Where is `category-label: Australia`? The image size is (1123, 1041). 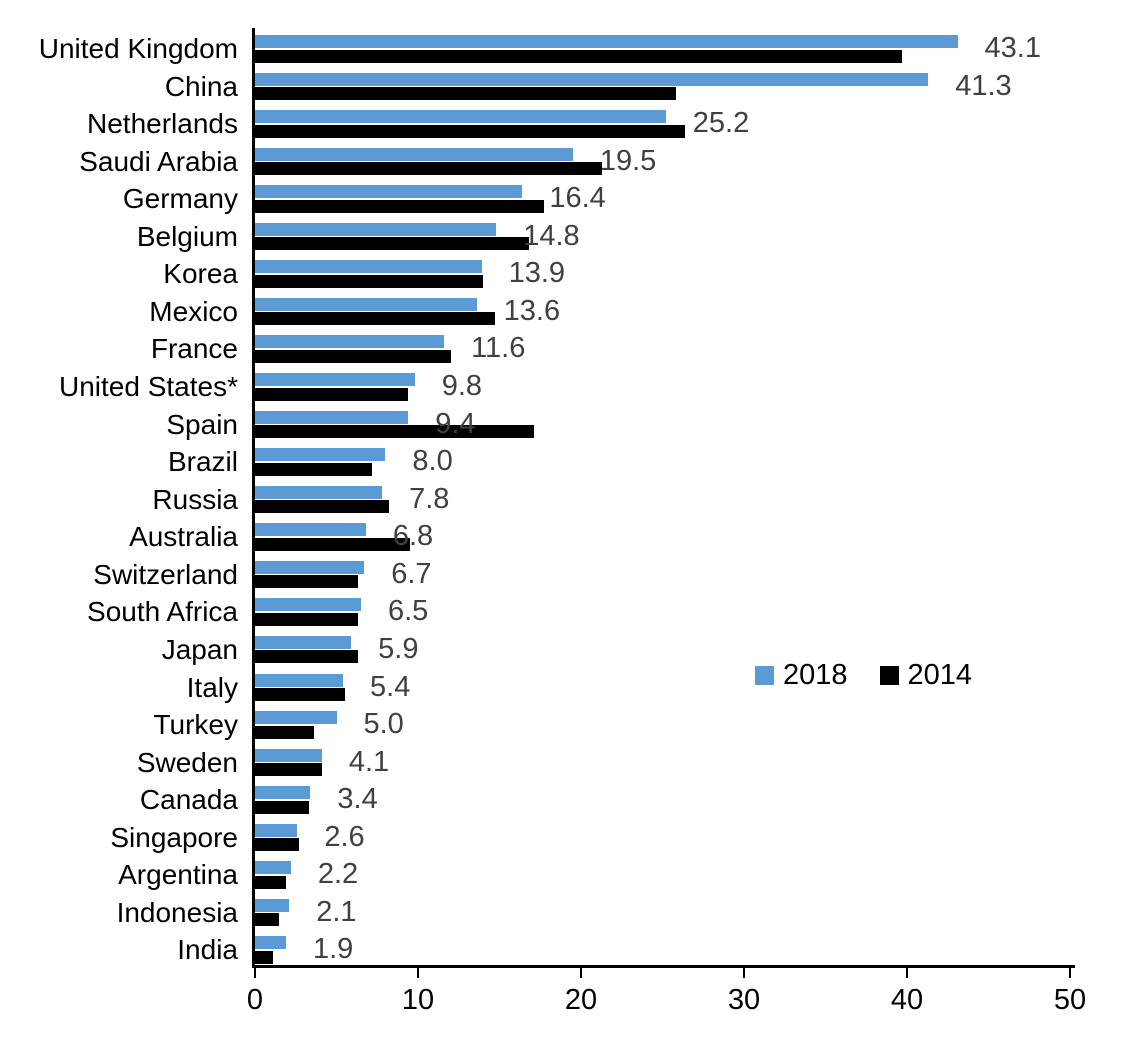
category-label: Australia is located at coordinates (183, 537).